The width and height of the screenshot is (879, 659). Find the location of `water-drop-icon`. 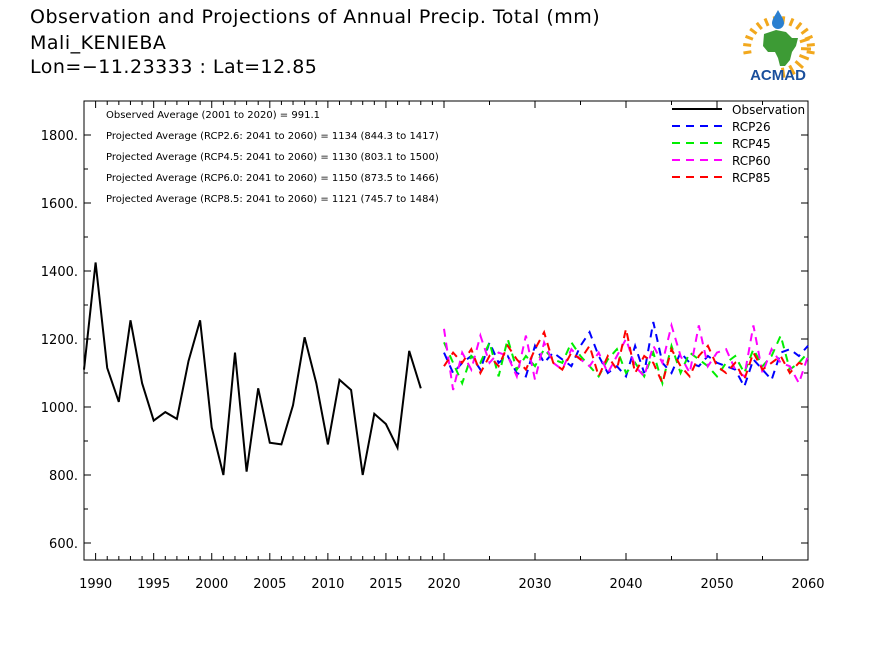

water-drop-icon is located at coordinates (778, 19).